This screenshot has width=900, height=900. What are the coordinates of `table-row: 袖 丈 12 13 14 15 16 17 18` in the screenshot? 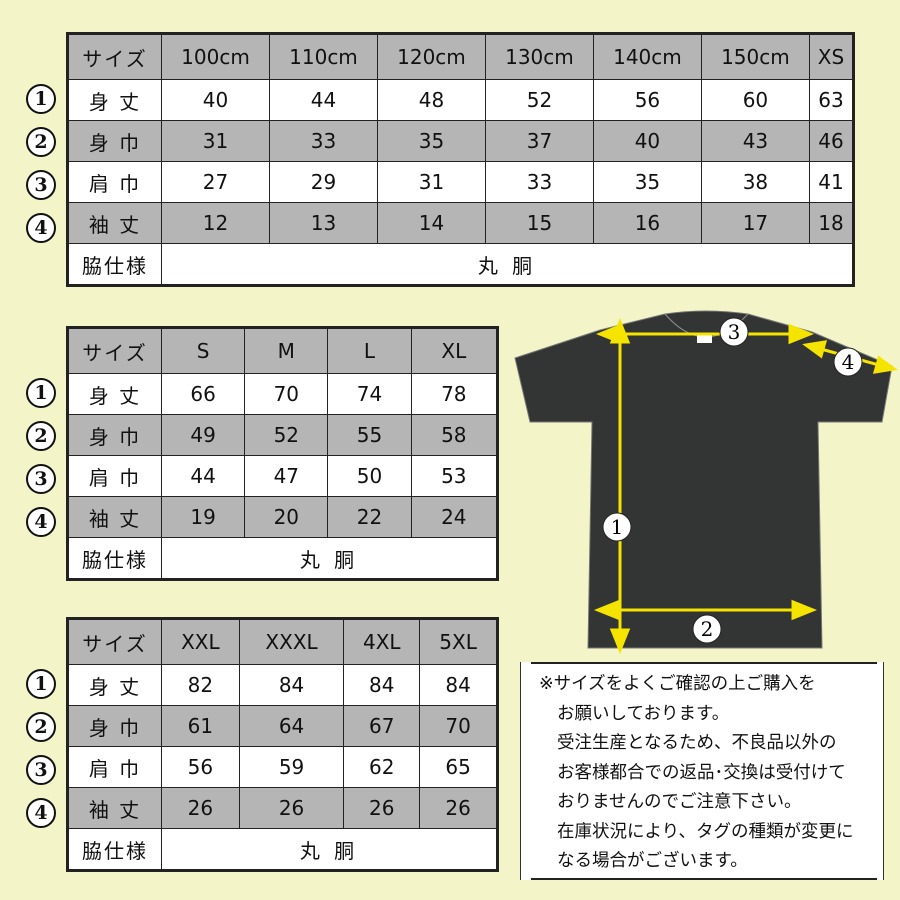 It's located at (461, 223).